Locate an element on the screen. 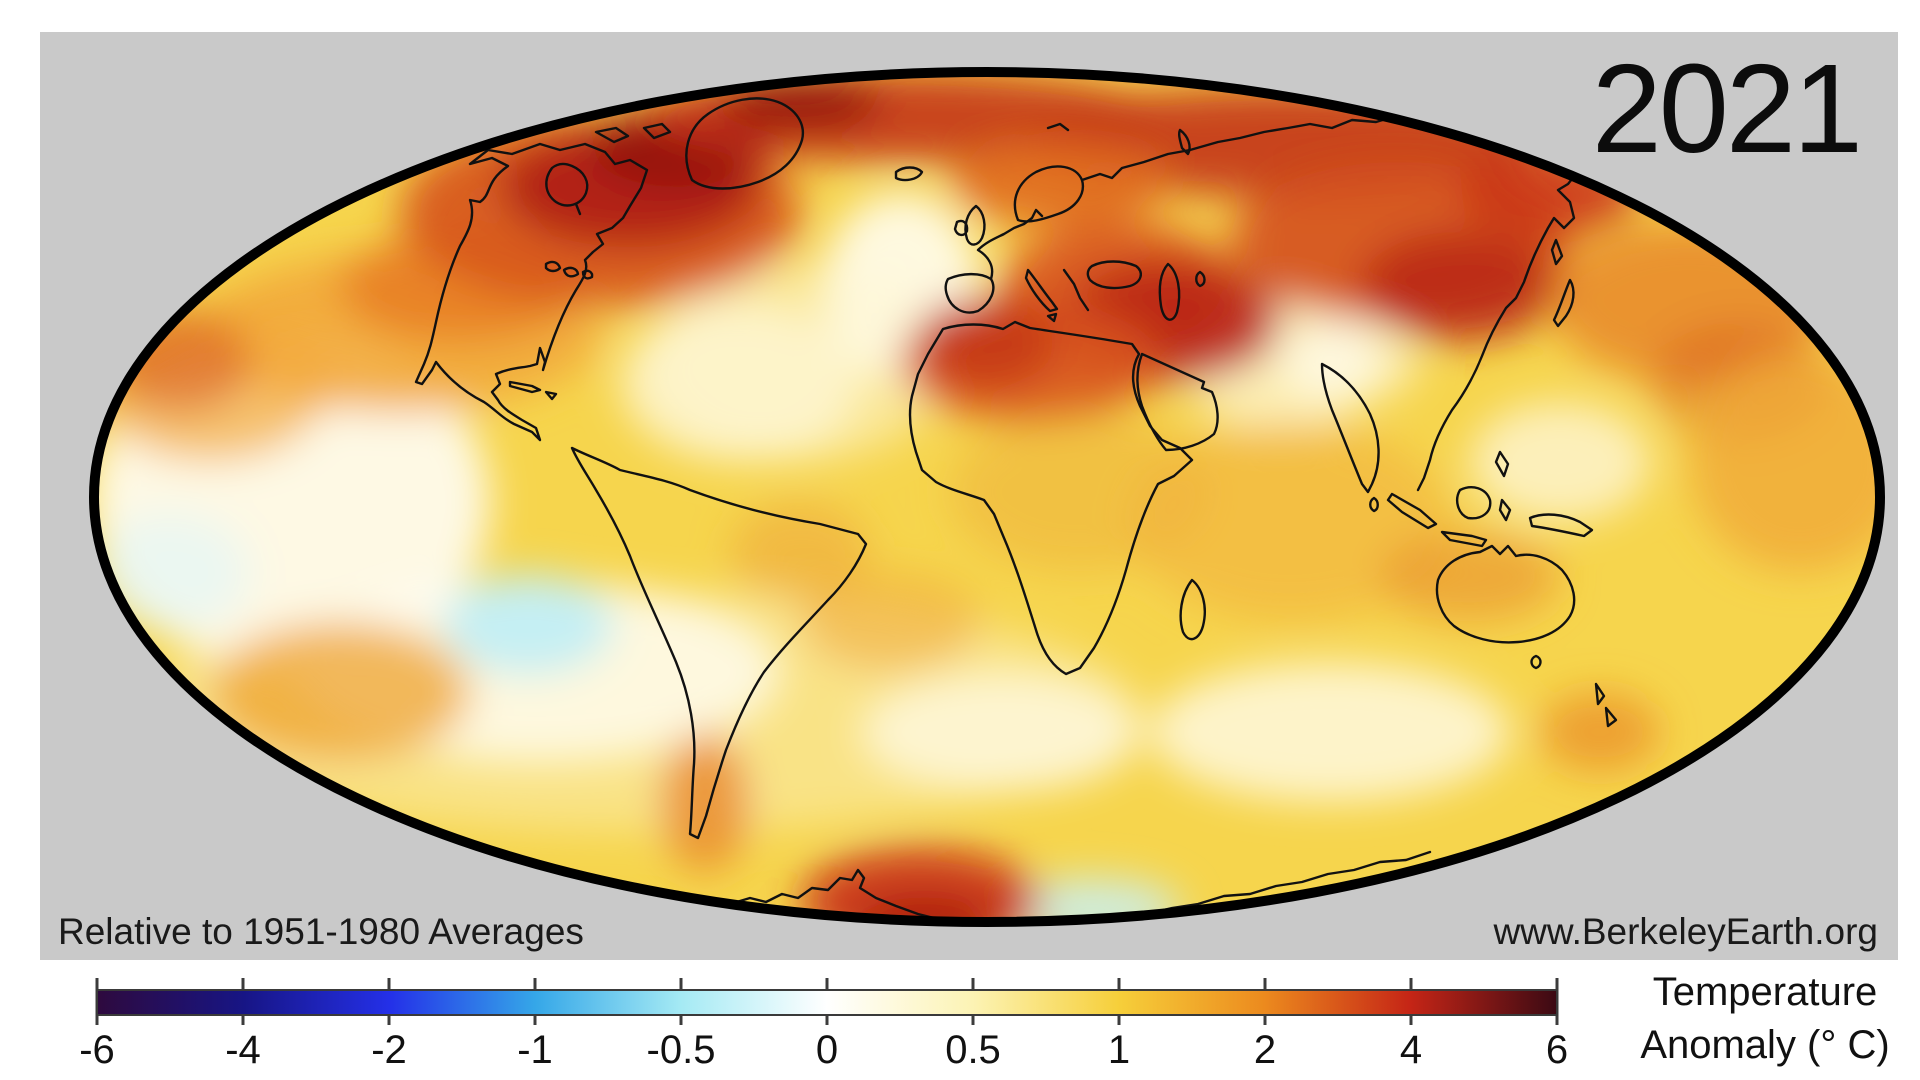  colorbar-labels: -6 -4 -2 -1 -0.5 0 0.5 1 2 4 6 is located at coordinates (823, 1052).